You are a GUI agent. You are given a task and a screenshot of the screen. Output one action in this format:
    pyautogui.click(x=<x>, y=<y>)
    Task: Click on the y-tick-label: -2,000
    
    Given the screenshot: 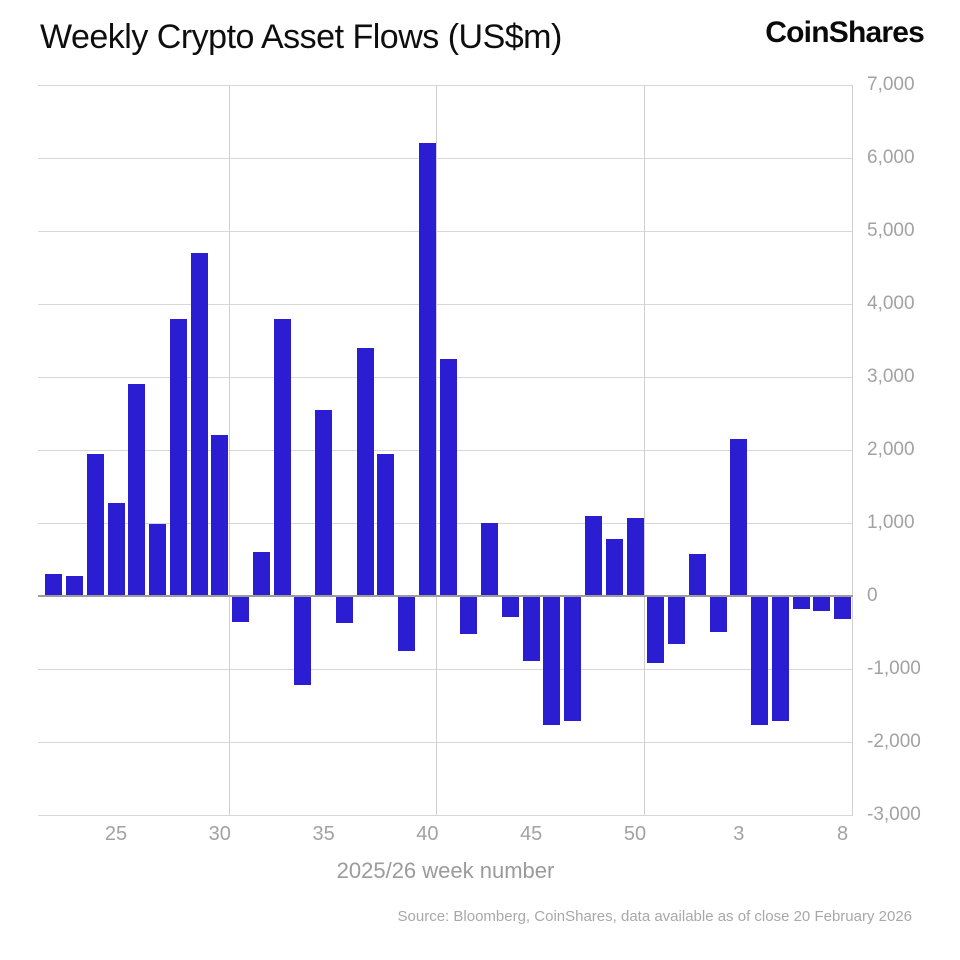 What is the action you would take?
    pyautogui.click(x=894, y=741)
    